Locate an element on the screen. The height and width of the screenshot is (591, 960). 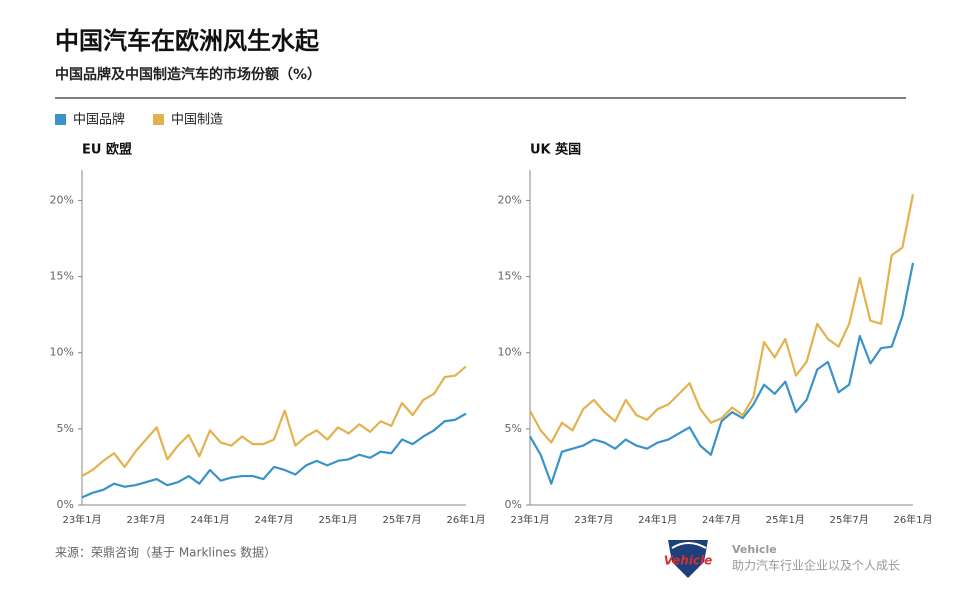
subplot-title: EU 欧盟 is located at coordinates (107, 150).